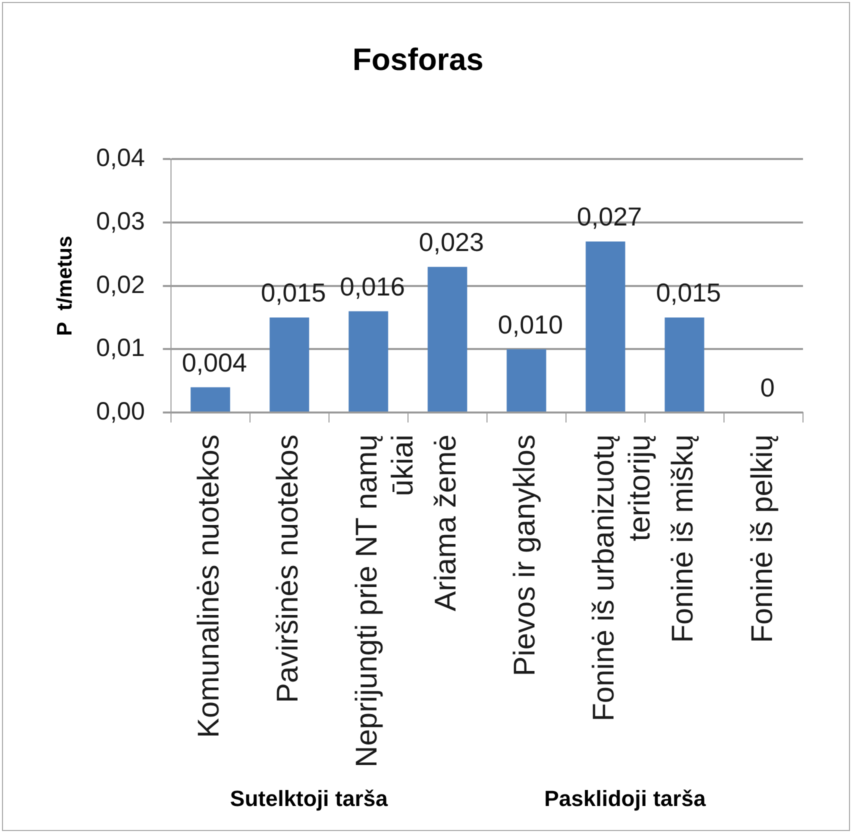  I want to click on x-tick-label: Pievos ir ganyklos, so click(525, 555).